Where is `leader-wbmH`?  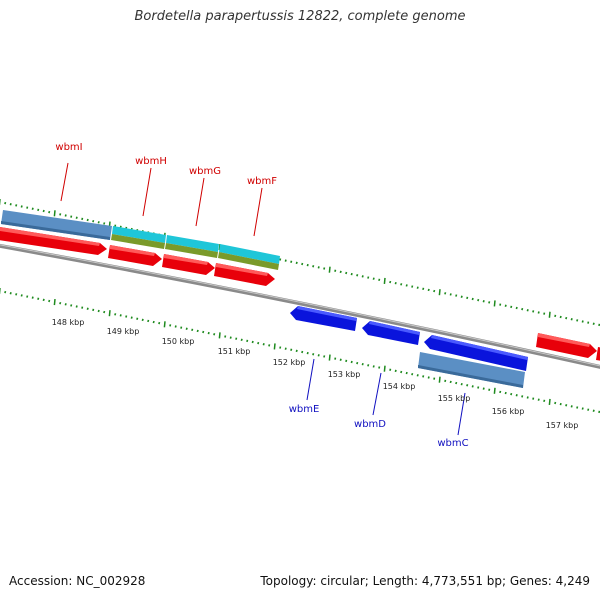
leader-wbmH is located at coordinates (147, 192).